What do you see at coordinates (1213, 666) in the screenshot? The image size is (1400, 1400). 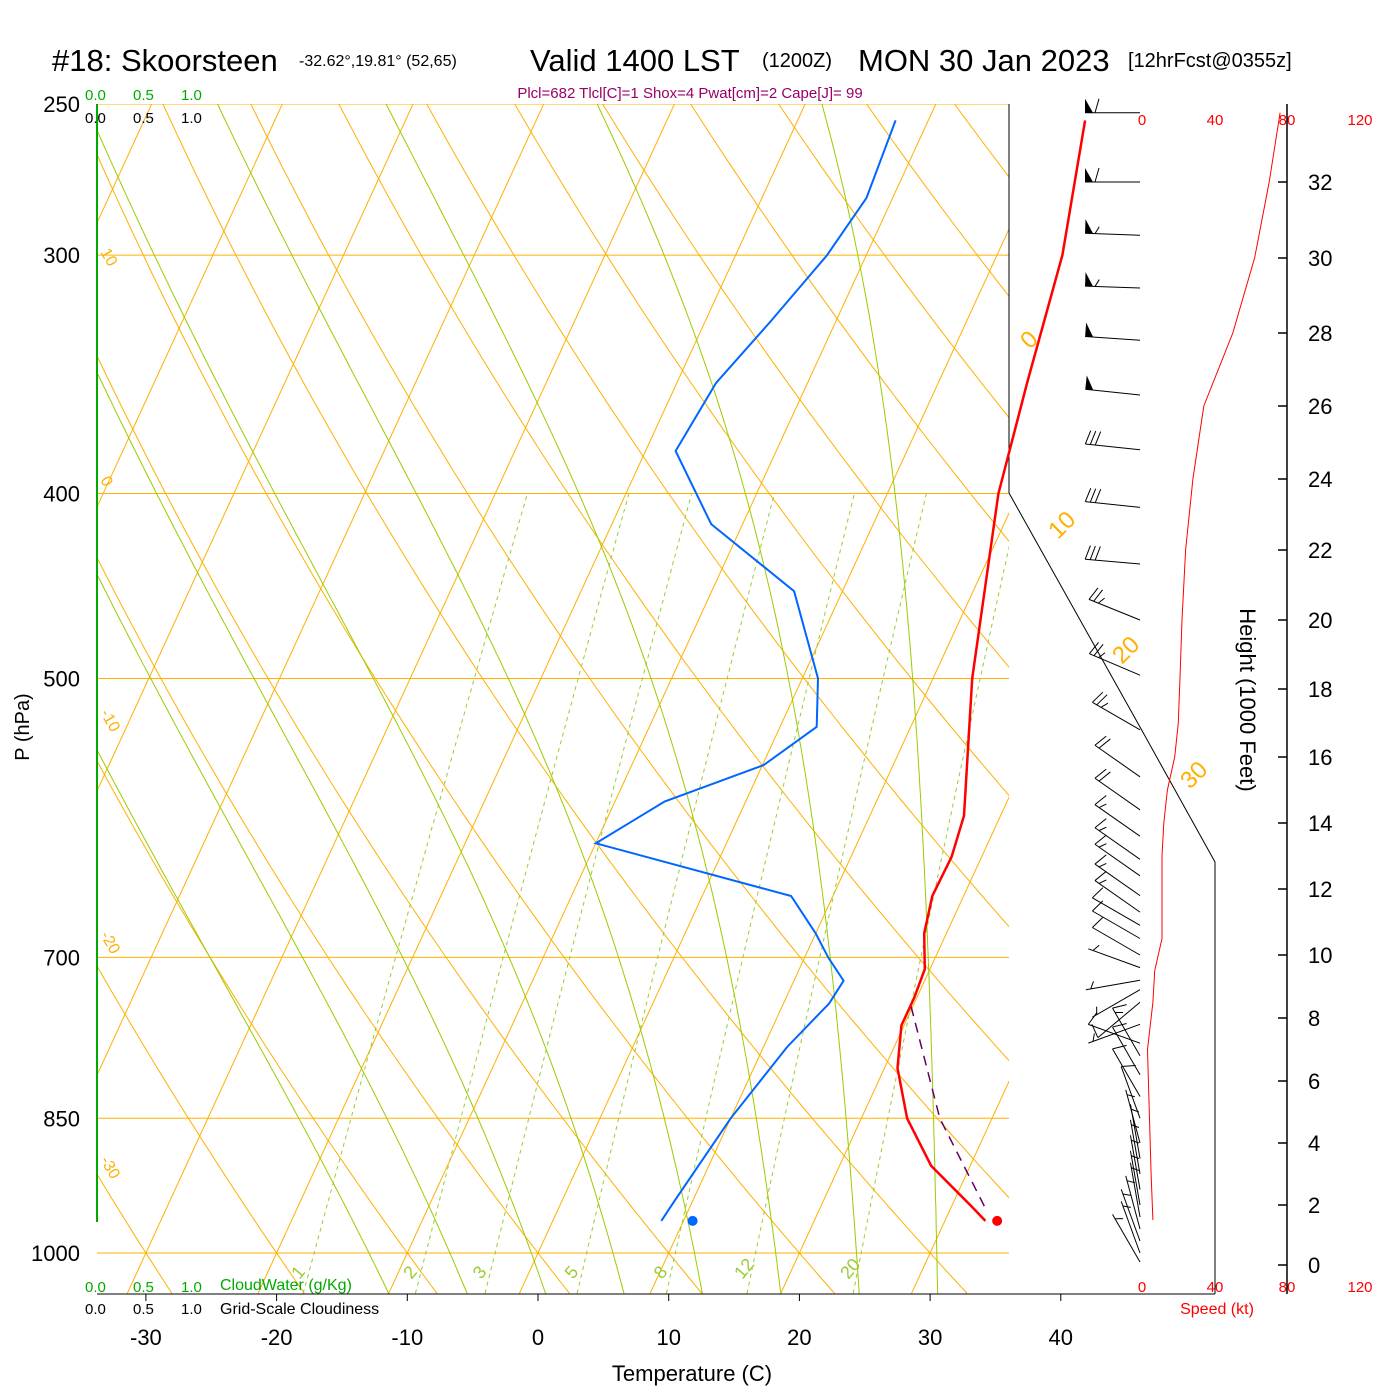 I see `wind-speed-profile` at bounding box center [1213, 666].